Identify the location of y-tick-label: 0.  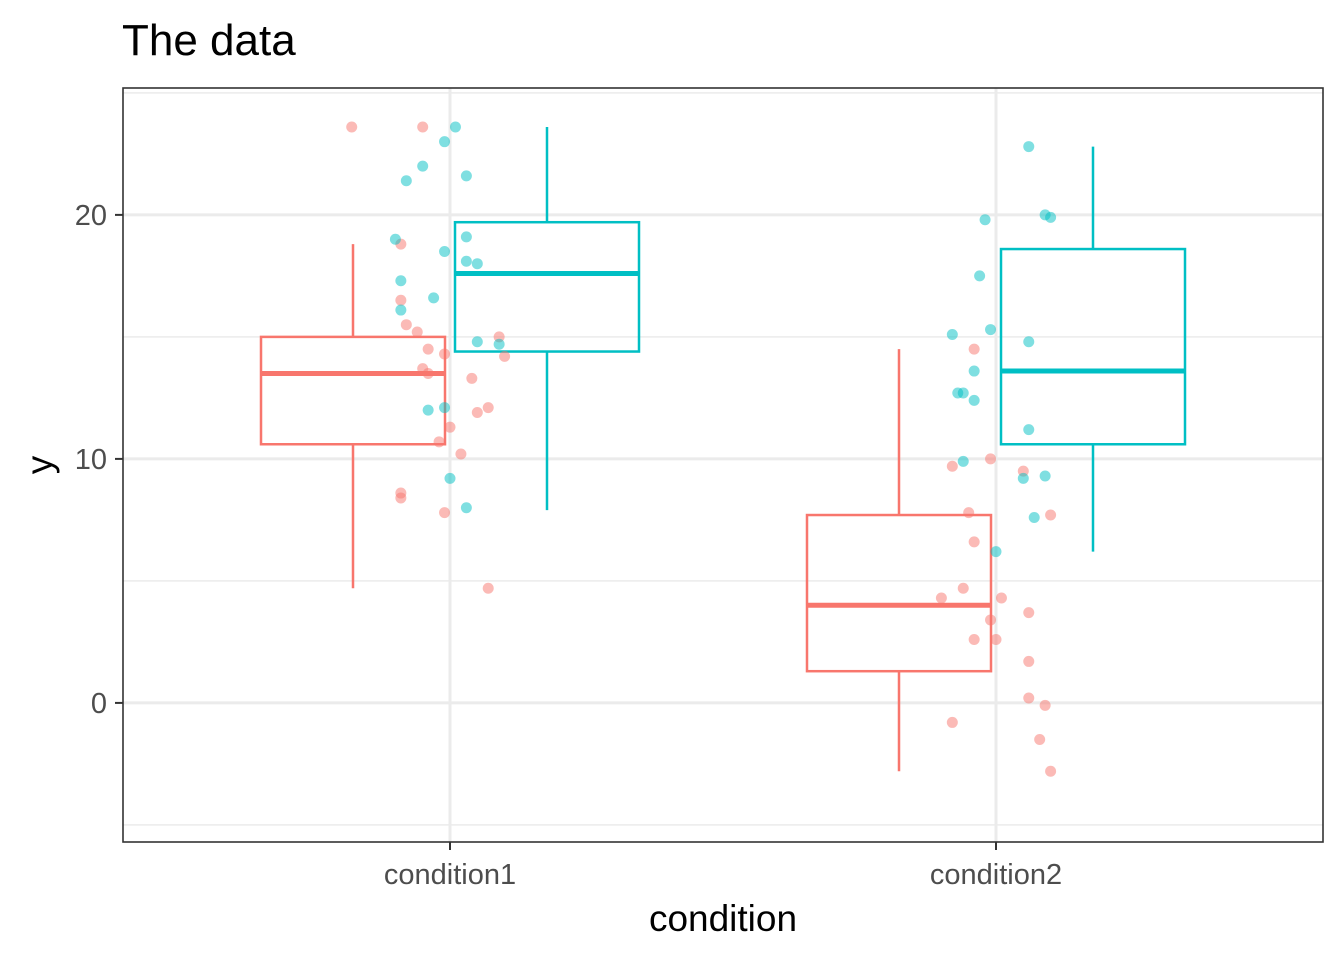
(99, 704).